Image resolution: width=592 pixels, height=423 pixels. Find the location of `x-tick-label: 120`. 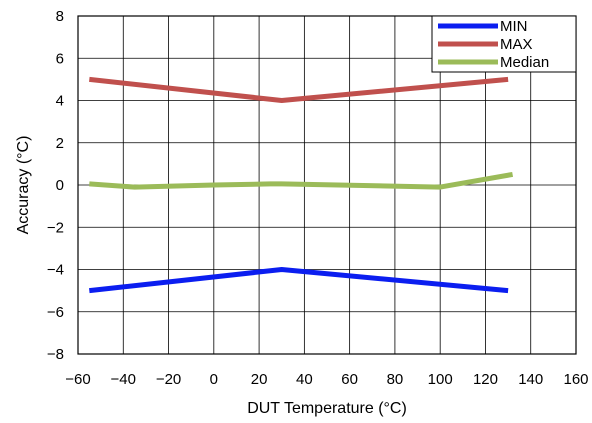

x-tick-label: 120 is located at coordinates (485, 379).